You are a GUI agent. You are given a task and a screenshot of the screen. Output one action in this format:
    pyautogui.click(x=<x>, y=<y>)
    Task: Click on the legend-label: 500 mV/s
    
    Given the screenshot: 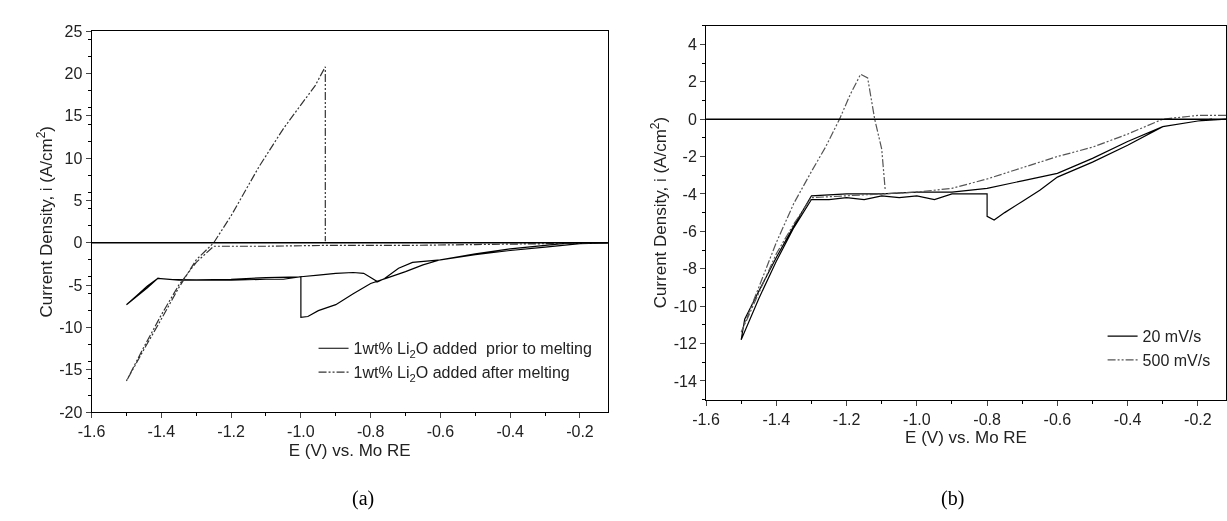 What is the action you would take?
    pyautogui.click(x=1176, y=361)
    